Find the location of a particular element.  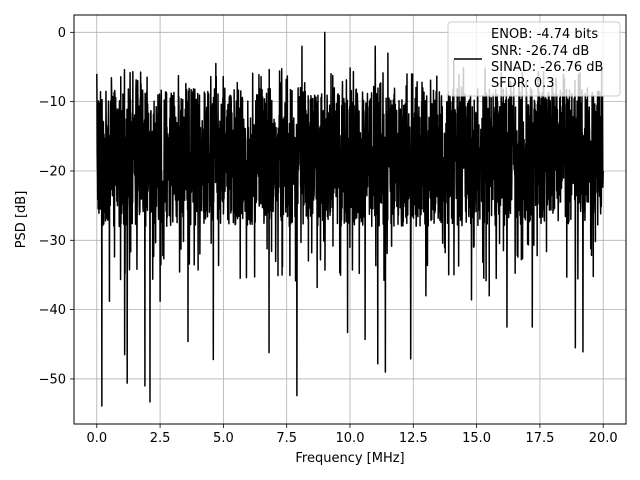

y-tick-label: 0 is located at coordinates (62, 33).